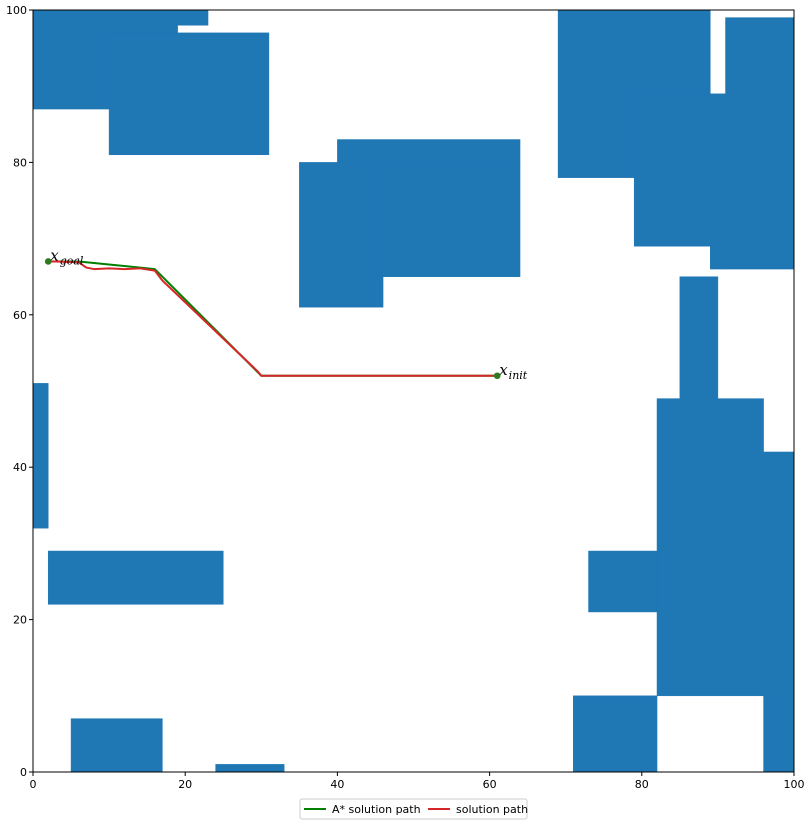 This screenshot has width=810, height=829. What do you see at coordinates (794, 784) in the screenshot?
I see `x-tick-label-5: 100` at bounding box center [794, 784].